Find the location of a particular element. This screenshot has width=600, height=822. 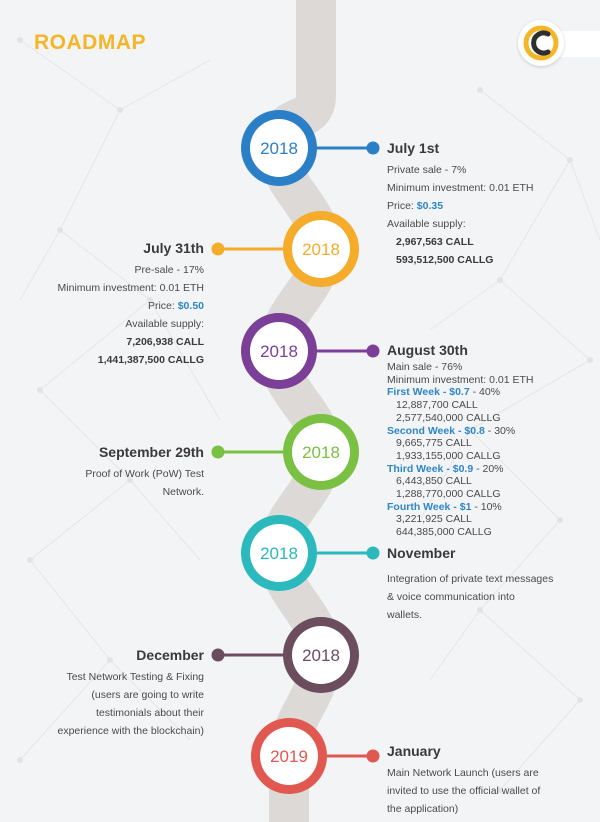

milestone-line: Network. is located at coordinates (183, 492).